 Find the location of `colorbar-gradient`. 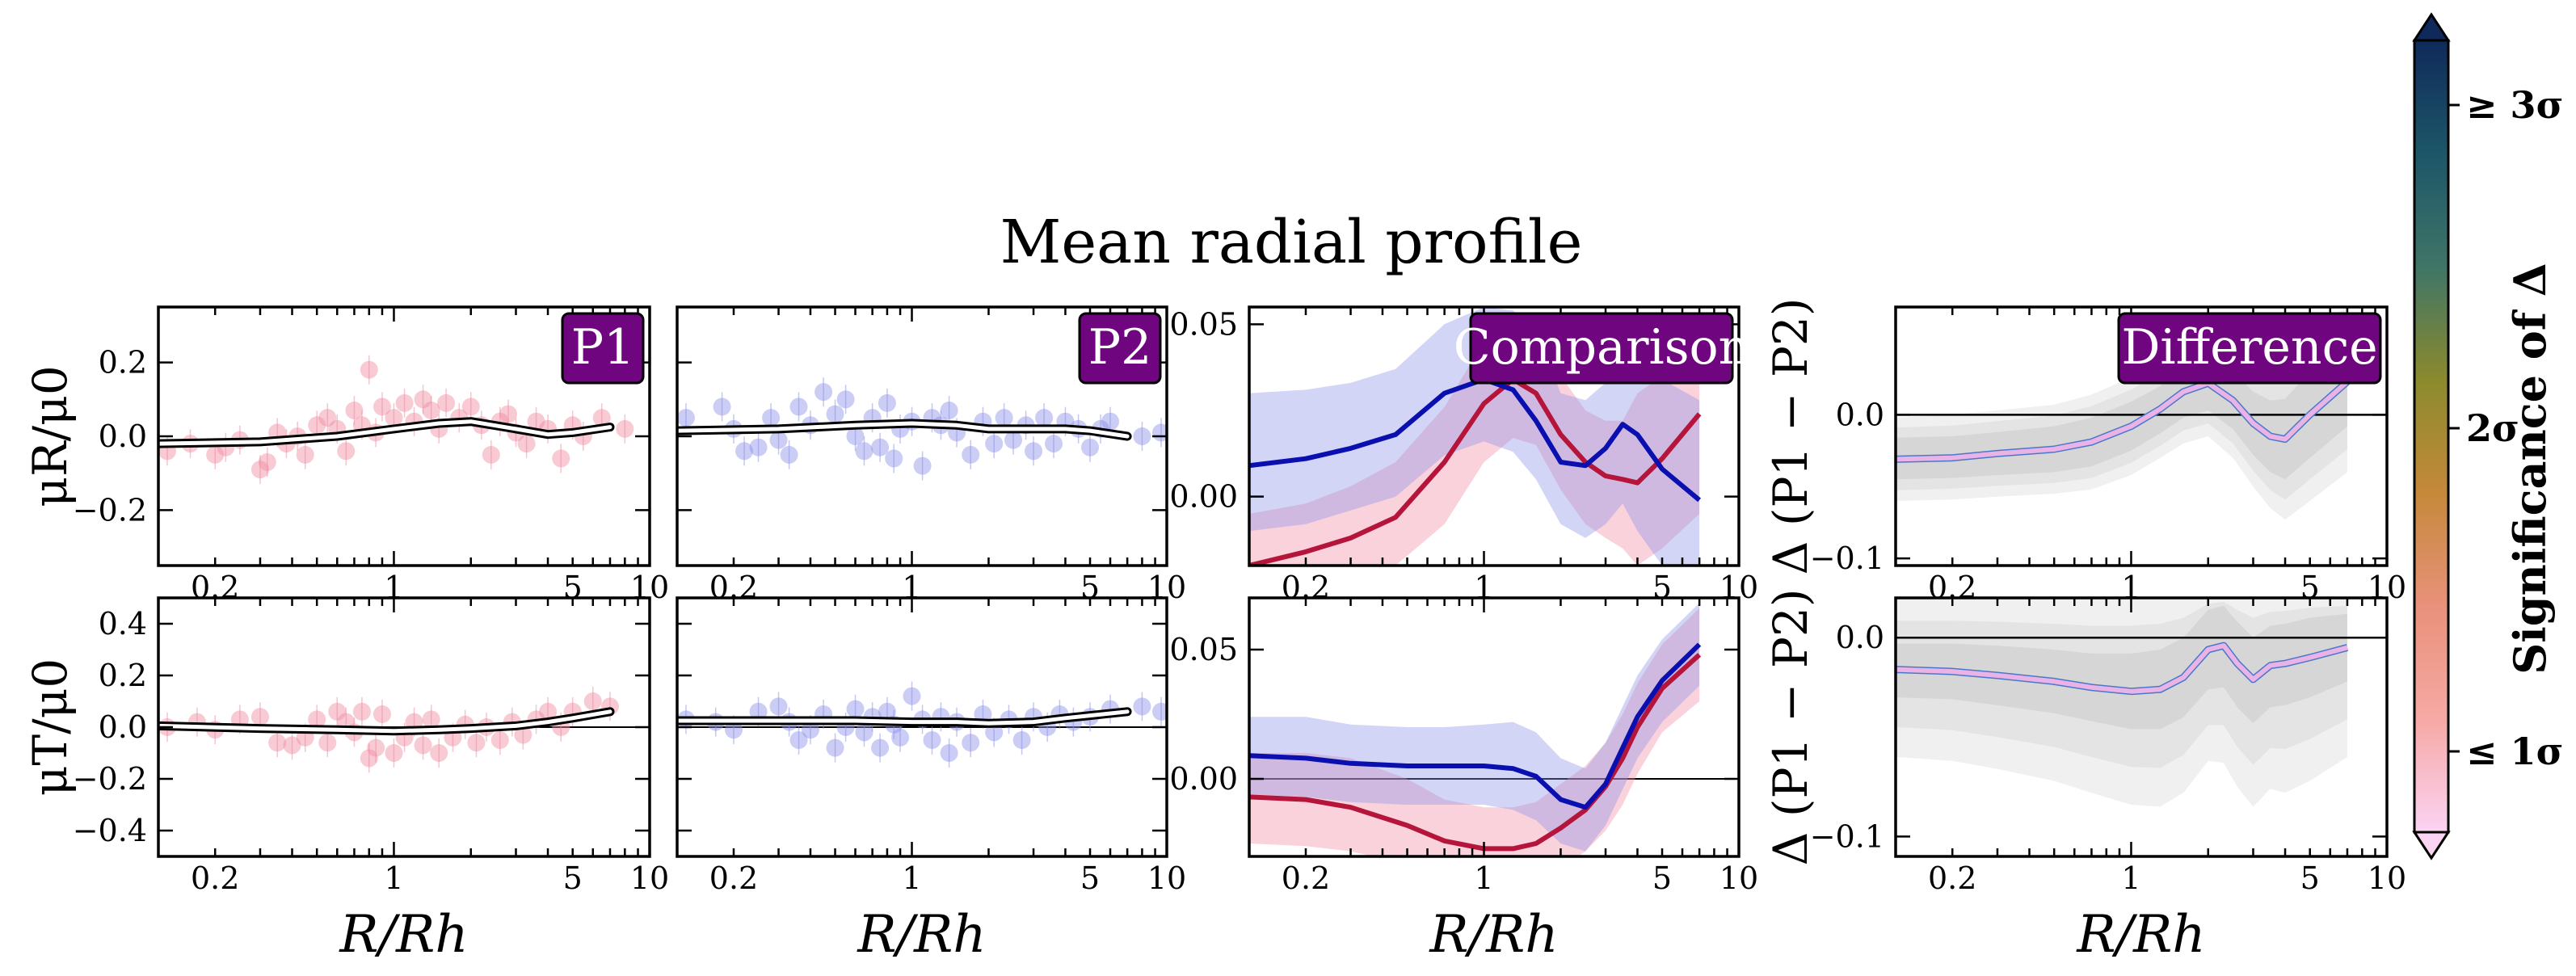

colorbar-gradient is located at coordinates (2431, 436).